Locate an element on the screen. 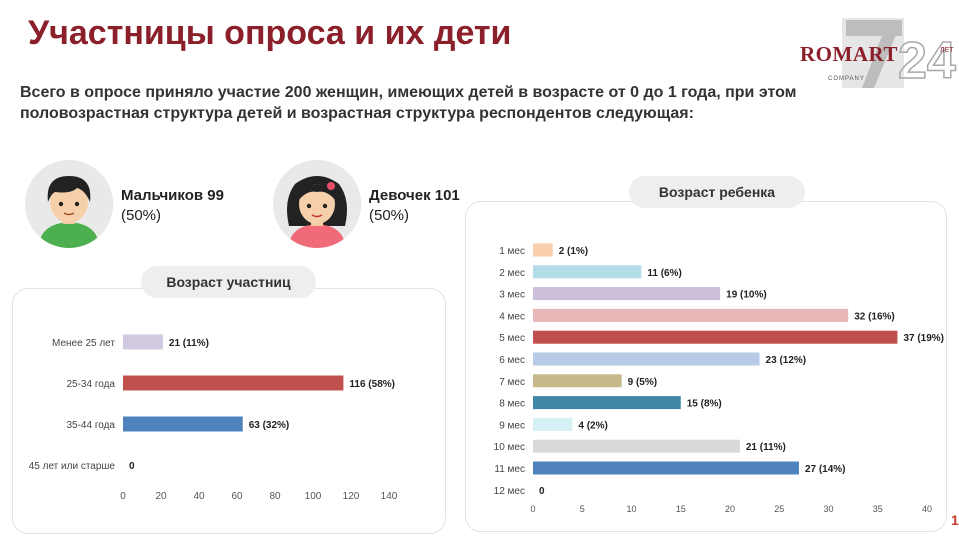 This screenshot has width=959, height=542. x-tick-label: 10 is located at coordinates (631, 509).